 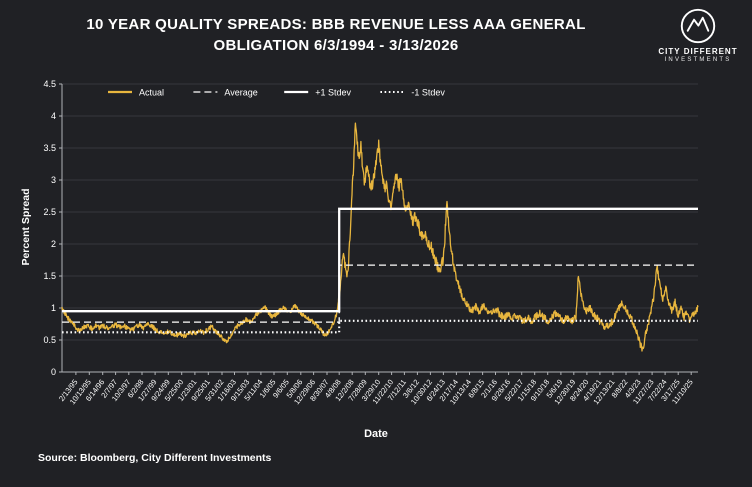 What do you see at coordinates (53, 372) in the screenshot?
I see `svg-text: 0` at bounding box center [53, 372].